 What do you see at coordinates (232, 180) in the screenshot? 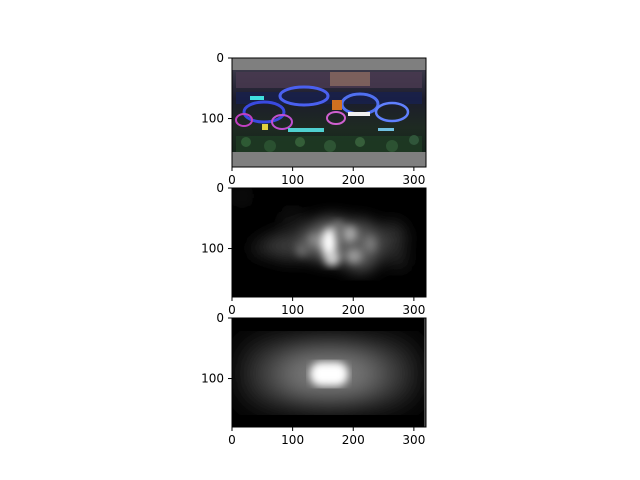
I see `panel-1-xtick-label: 0` at bounding box center [232, 180].